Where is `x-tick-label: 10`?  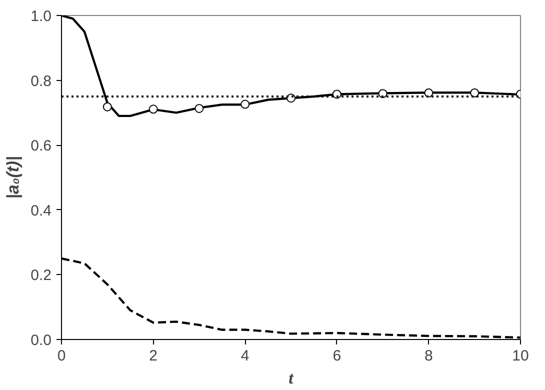
x-tick-label: 10 is located at coordinates (520, 356).